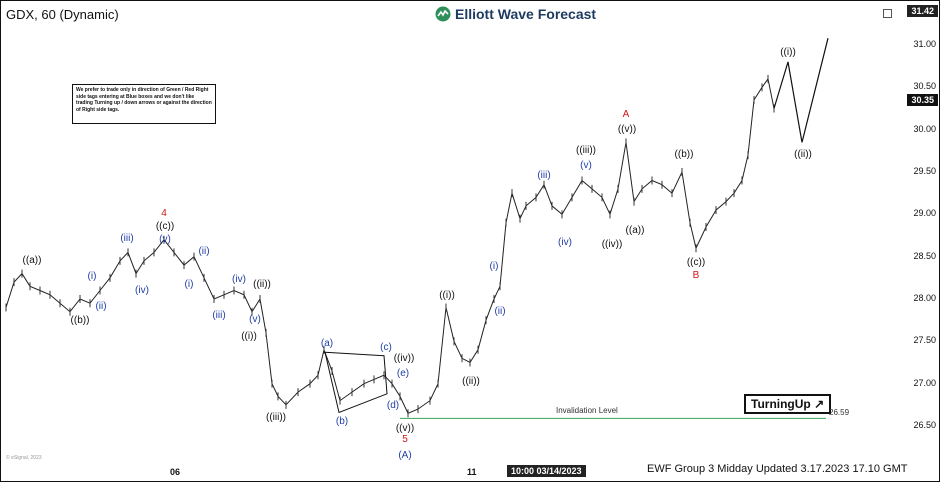 The height and width of the screenshot is (482, 940). I want to click on wave-label: (A), so click(405, 456).